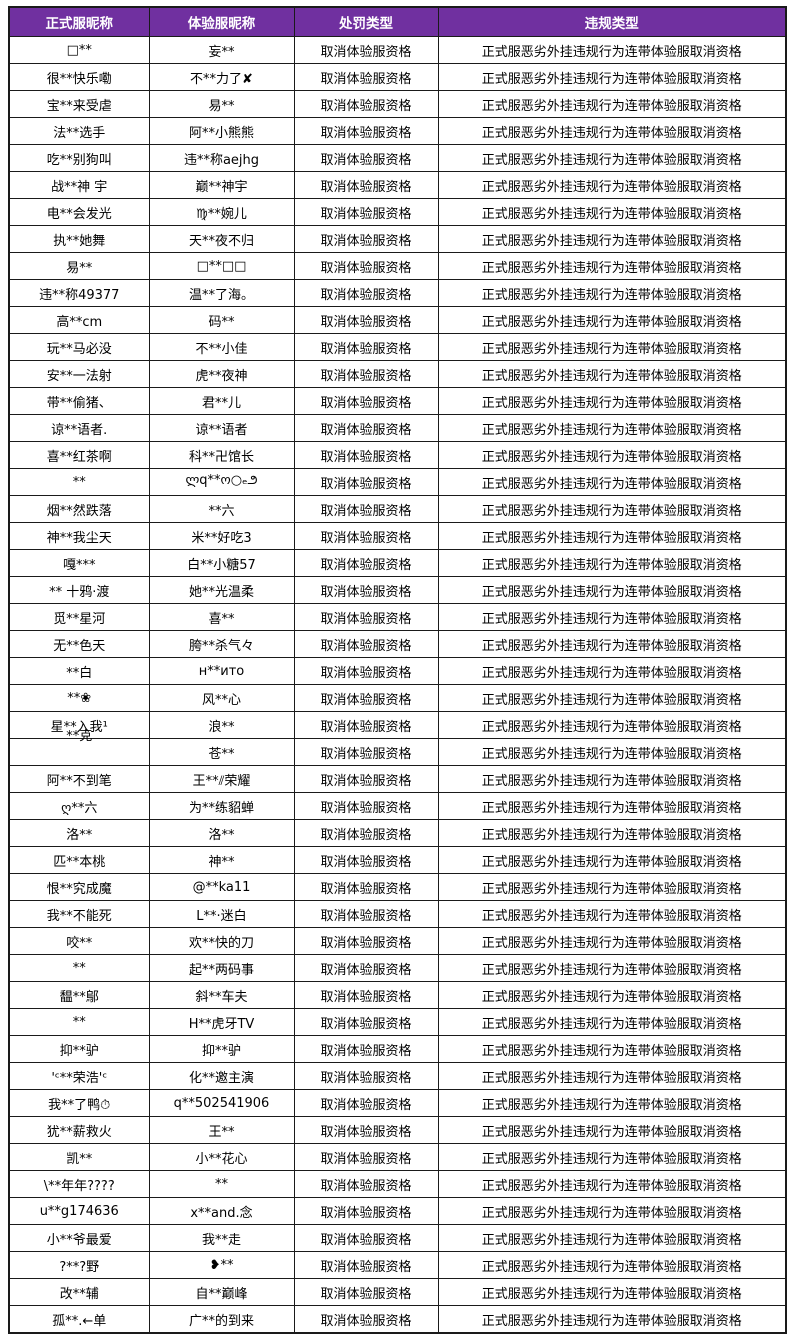 The image size is (791, 1334). Describe the element at coordinates (221, 1211) in the screenshot. I see `experience-nickname-cell: x**and.念` at that location.